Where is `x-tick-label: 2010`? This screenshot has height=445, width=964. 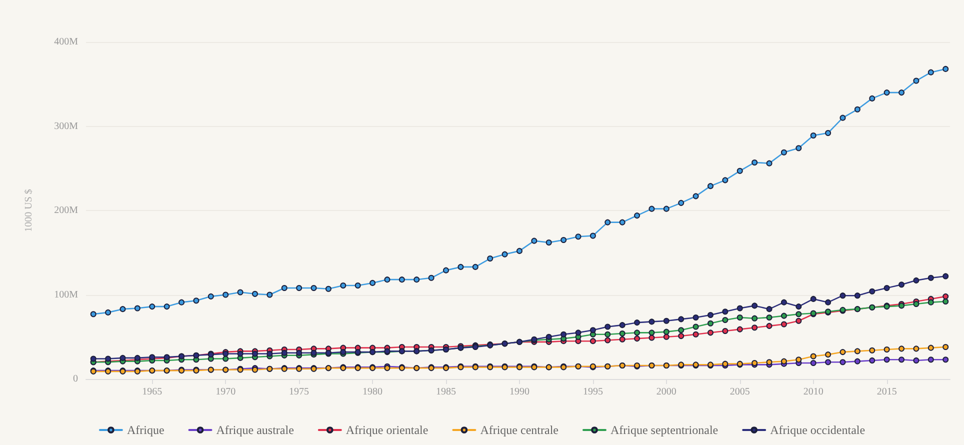 x-tick-label: 2010 is located at coordinates (813, 392).